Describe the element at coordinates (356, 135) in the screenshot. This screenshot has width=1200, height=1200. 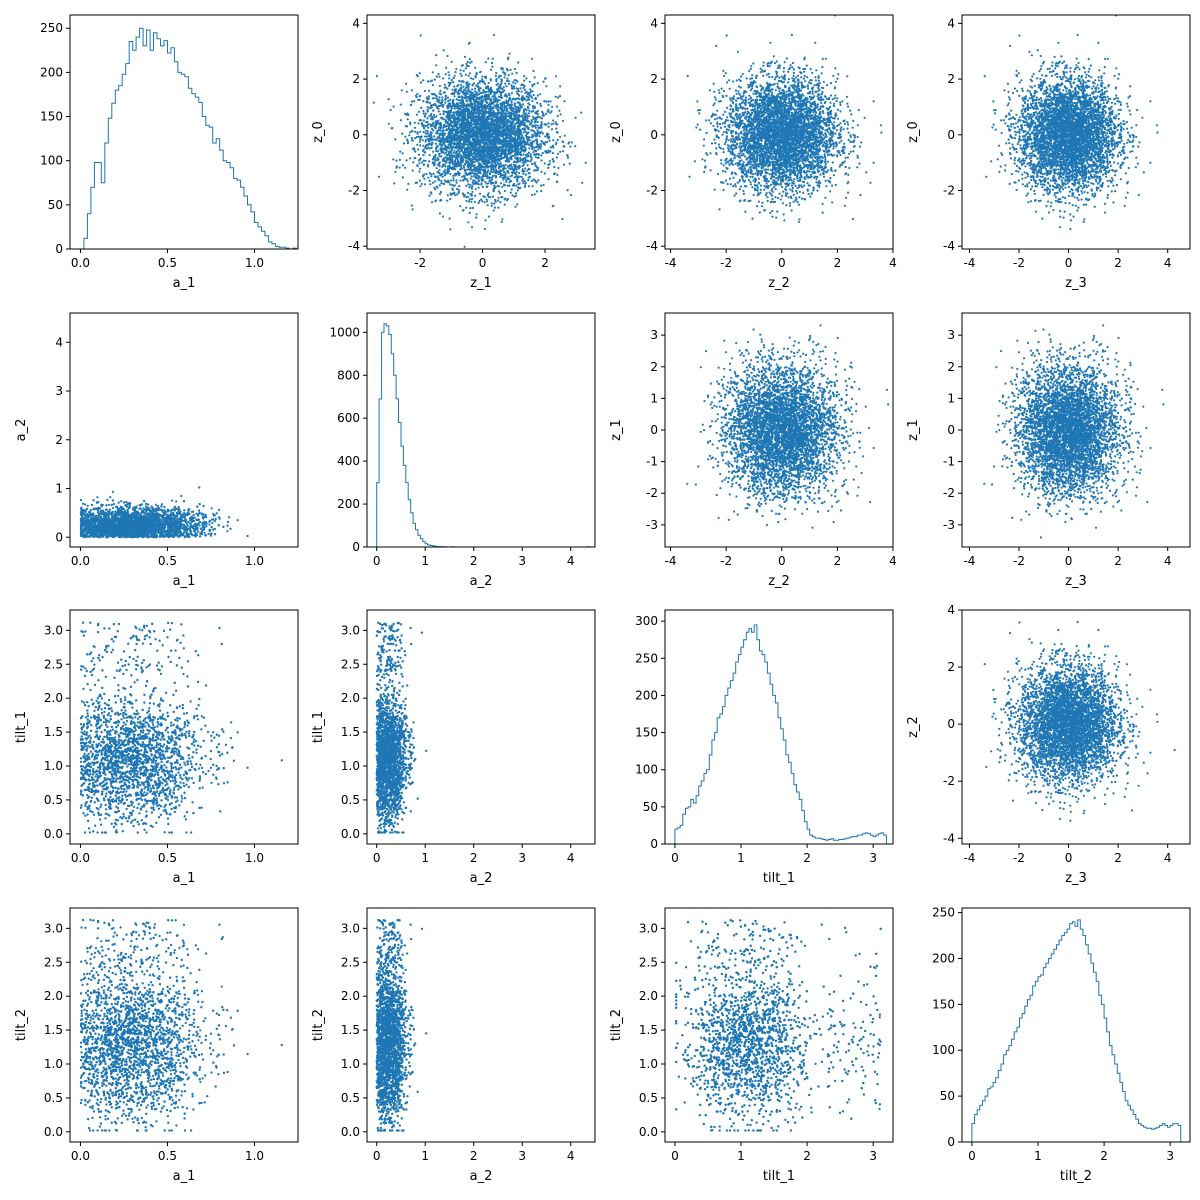
I see `y-tick-label: 0` at that location.